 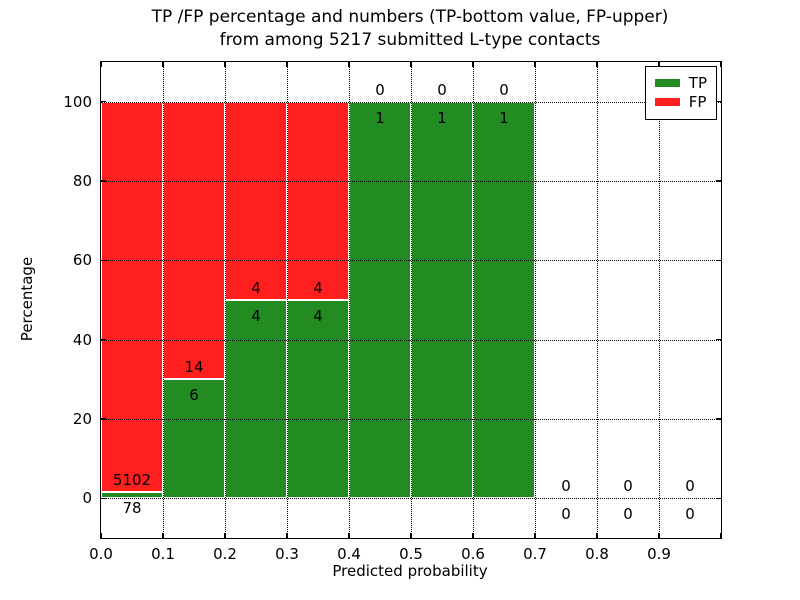 What do you see at coordinates (597, 554) in the screenshot?
I see `x-tick-label: 0.8` at bounding box center [597, 554].